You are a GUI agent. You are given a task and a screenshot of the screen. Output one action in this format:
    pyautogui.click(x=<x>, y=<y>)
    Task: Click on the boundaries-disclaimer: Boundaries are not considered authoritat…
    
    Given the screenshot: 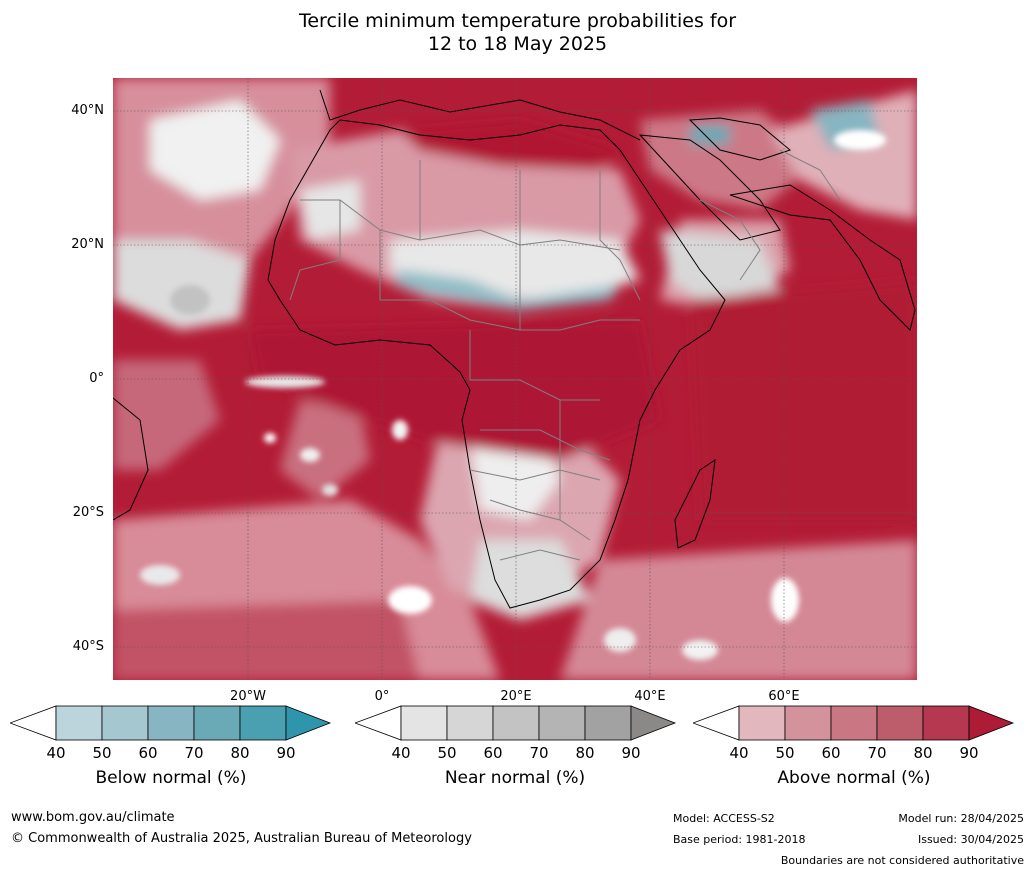 What is the action you would take?
    pyautogui.click(x=902, y=860)
    